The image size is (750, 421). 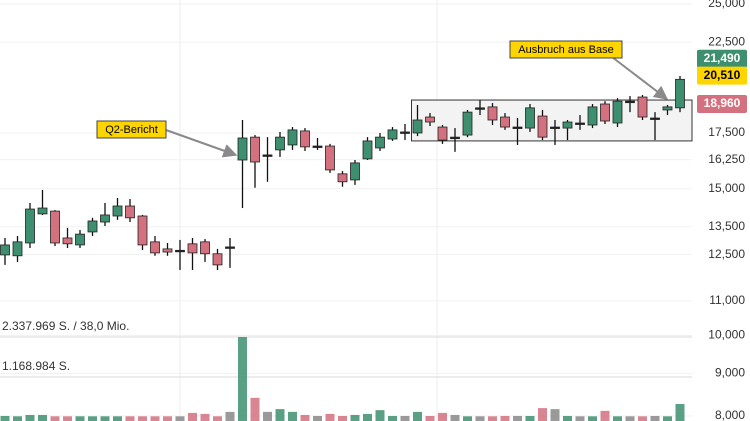 What do you see at coordinates (726, 41) in the screenshot?
I see `y-tick-label: 22,500` at bounding box center [726, 41].